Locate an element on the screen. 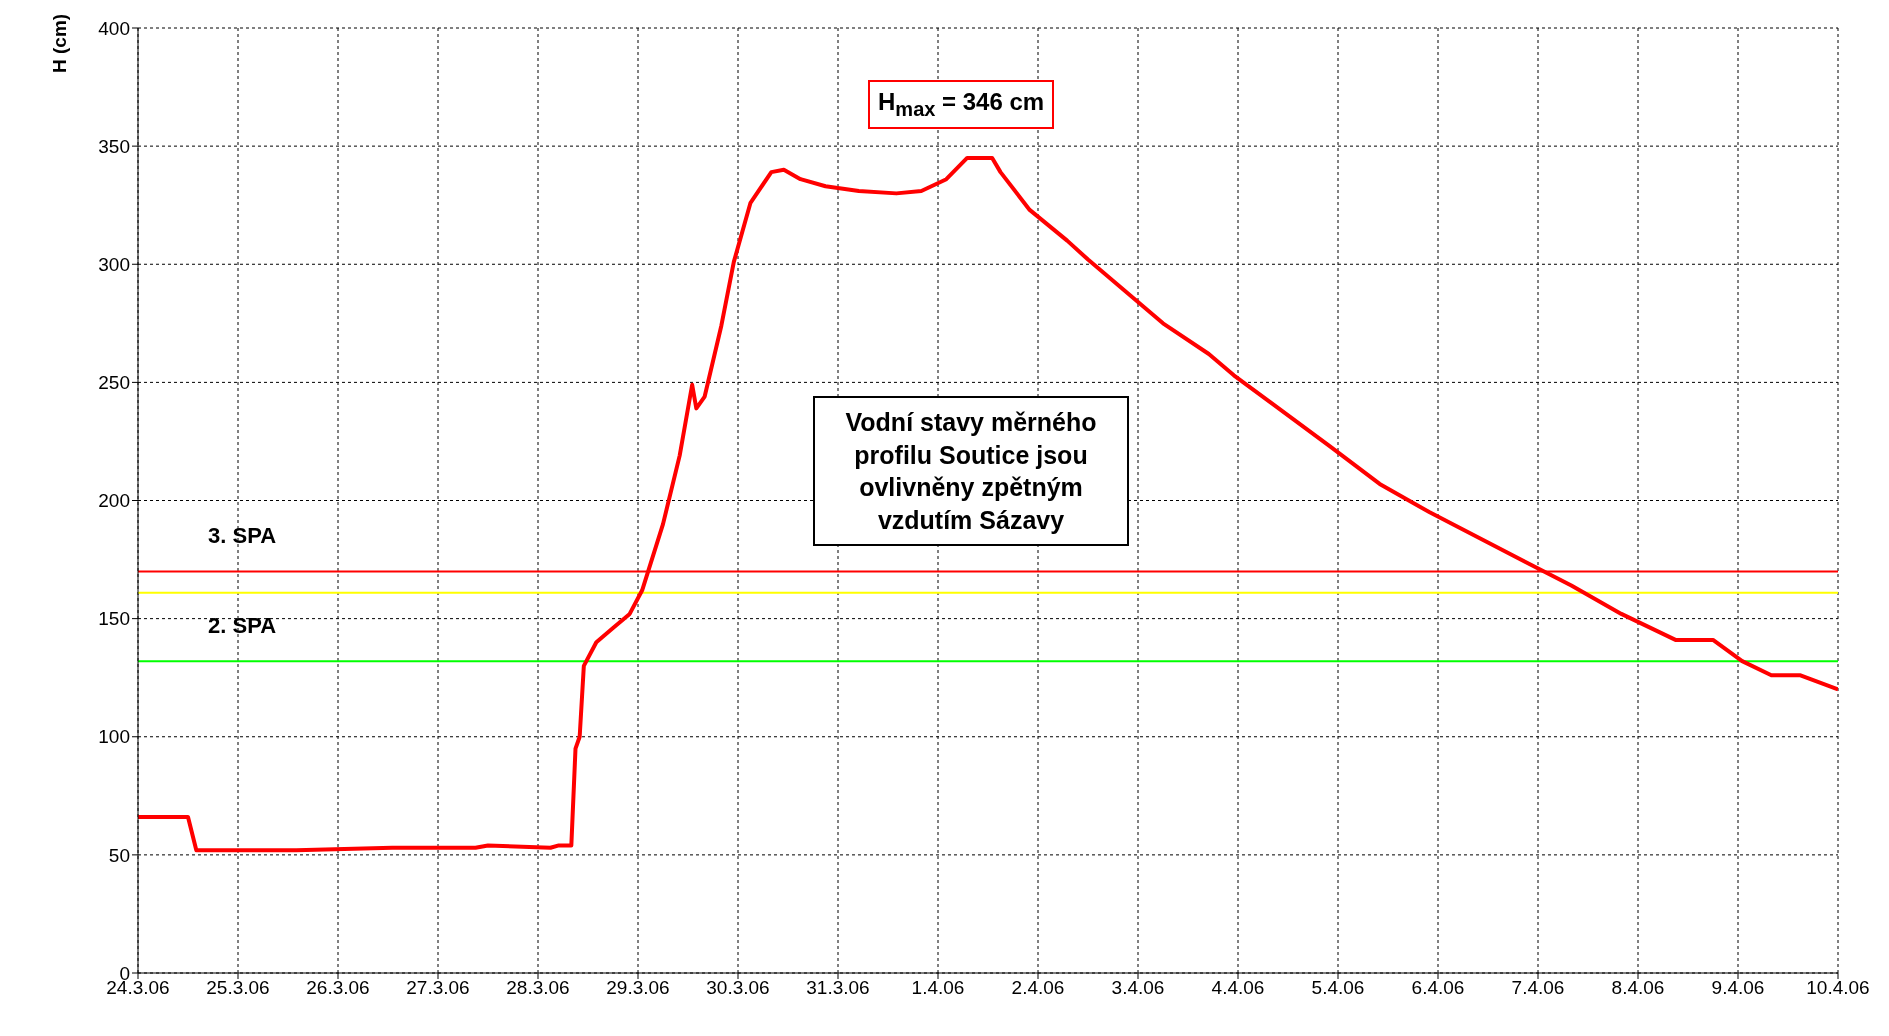 The width and height of the screenshot is (1889, 1036). x-tick-label: 7.4.06 is located at coordinates (1538, 988).